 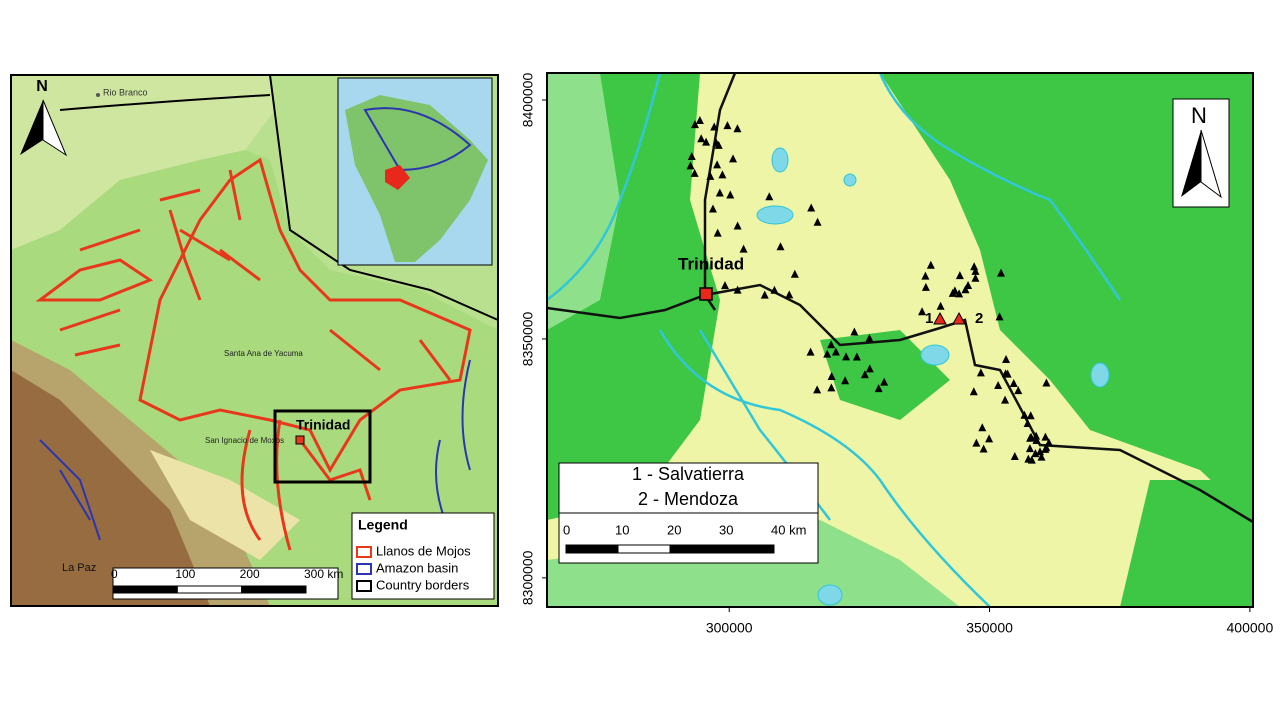 What do you see at coordinates (726, 529) in the screenshot?
I see `scale-label: 30` at bounding box center [726, 529].